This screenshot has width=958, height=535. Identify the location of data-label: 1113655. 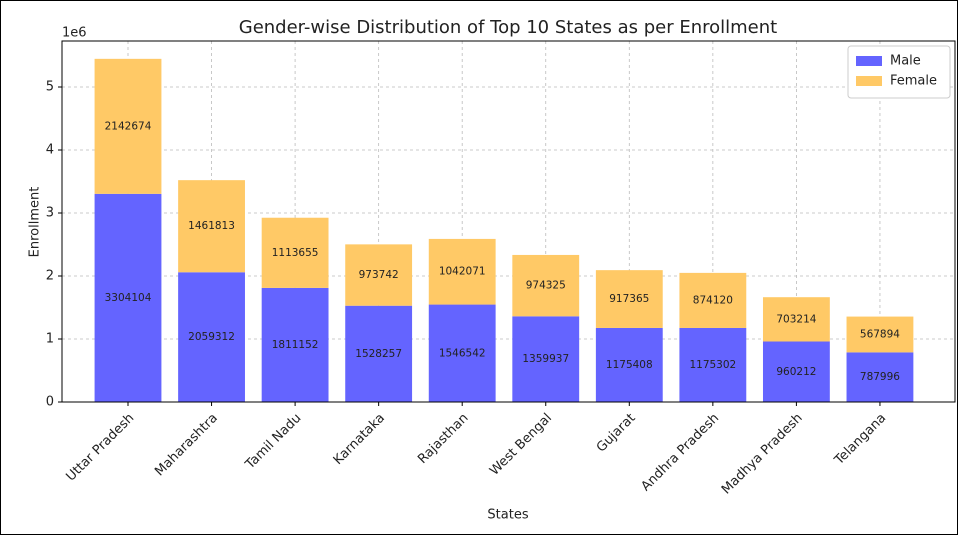
(295, 253).